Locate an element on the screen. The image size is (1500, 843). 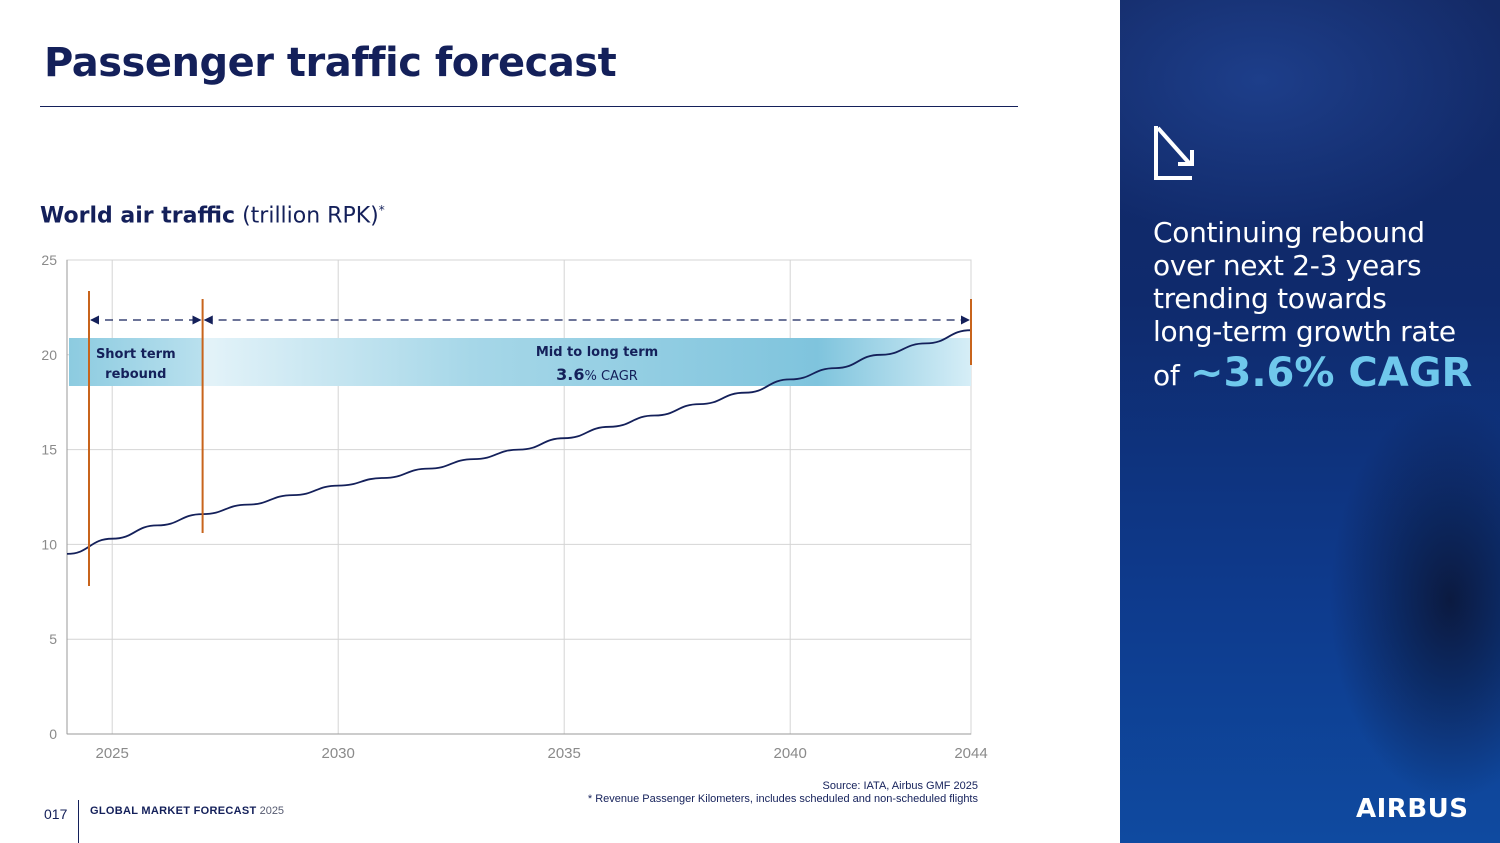
short-term-label-line-2: rebound is located at coordinates (135, 374).